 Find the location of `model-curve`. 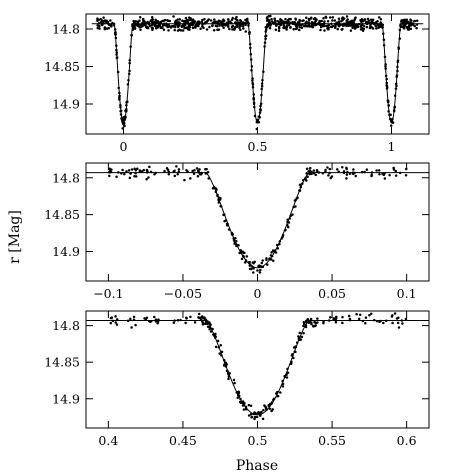

model-curve is located at coordinates (257, 220).